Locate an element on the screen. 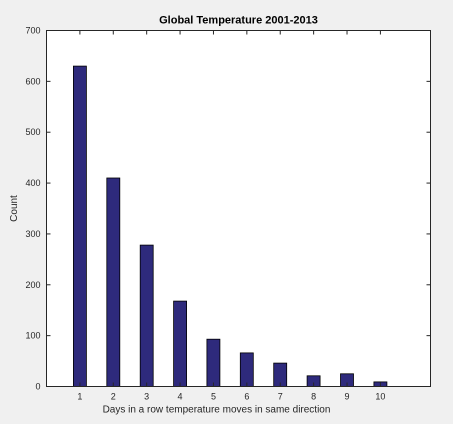  y-tick-label: 400 is located at coordinates (32, 183).